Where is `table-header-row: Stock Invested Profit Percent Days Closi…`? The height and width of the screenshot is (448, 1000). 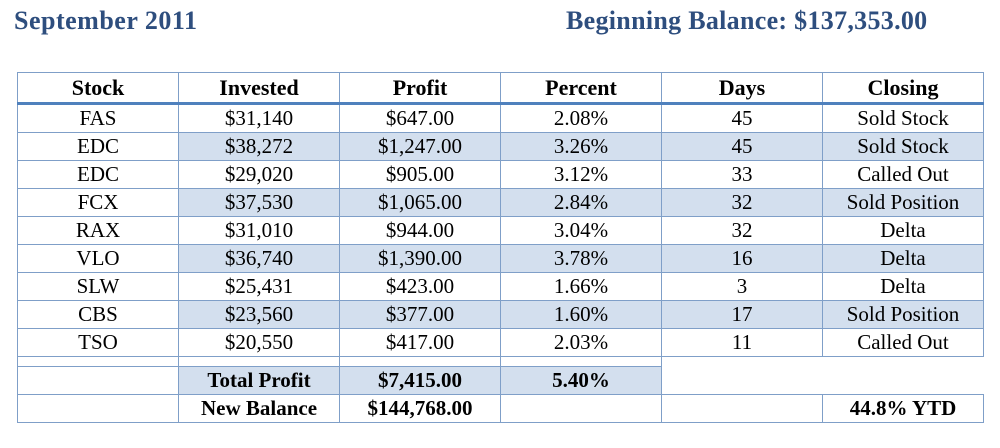 table-header-row: Stock Invested Profit Percent Days Closi… is located at coordinates (500, 88).